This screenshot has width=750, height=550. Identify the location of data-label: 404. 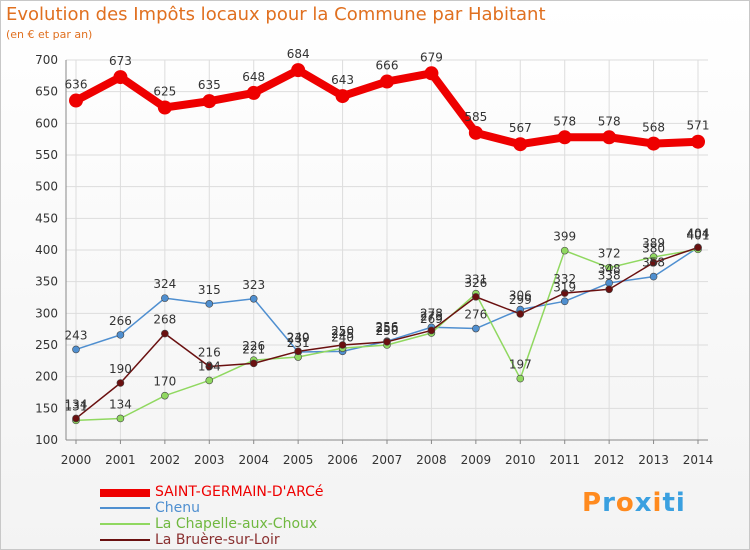
(698, 233).